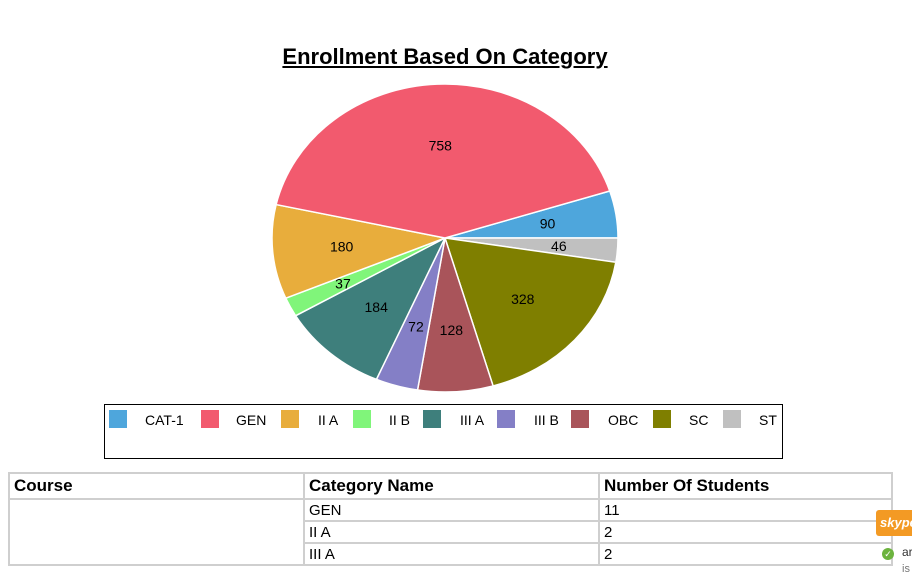  Describe the element at coordinates (906, 569) in the screenshot. I see `skype-status-subtext: is` at that location.